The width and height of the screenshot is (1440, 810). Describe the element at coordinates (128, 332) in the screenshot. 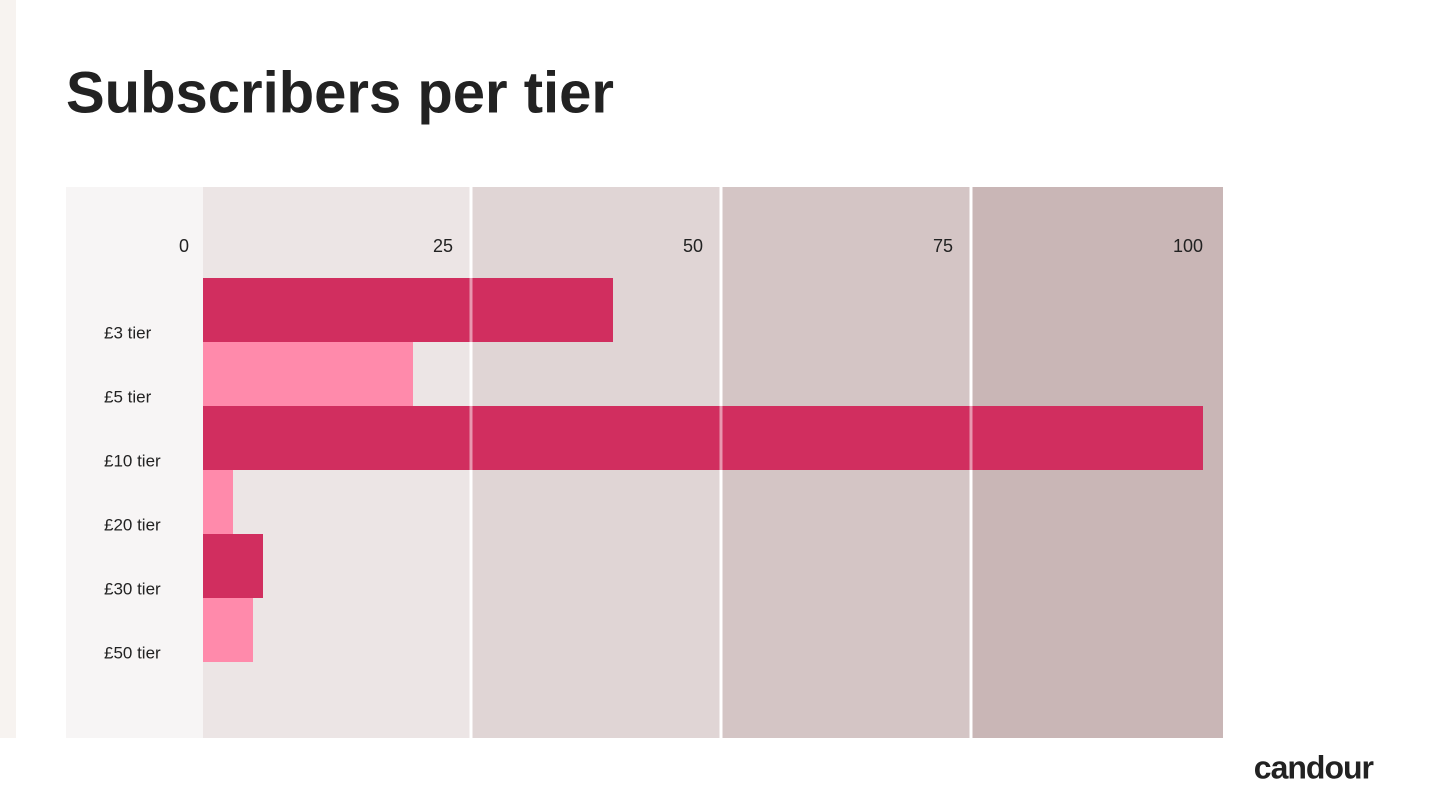

I see `y-tick-label: £3 tier` at that location.